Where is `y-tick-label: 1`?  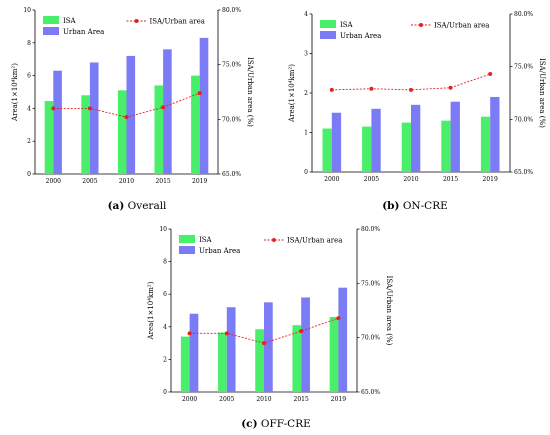 y-tick-label: 1 is located at coordinates (306, 133).